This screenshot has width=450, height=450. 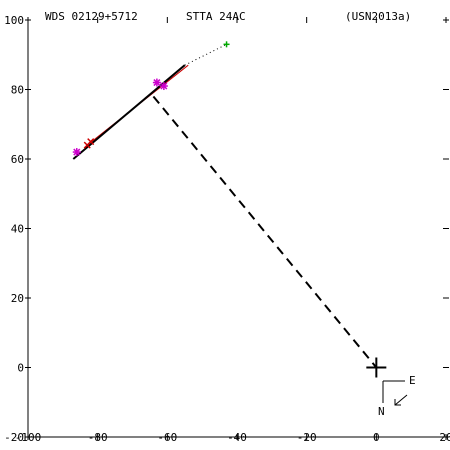 What do you see at coordinates (17, 229) in the screenshot?
I see `y-tick-label: 40` at bounding box center [17, 229].